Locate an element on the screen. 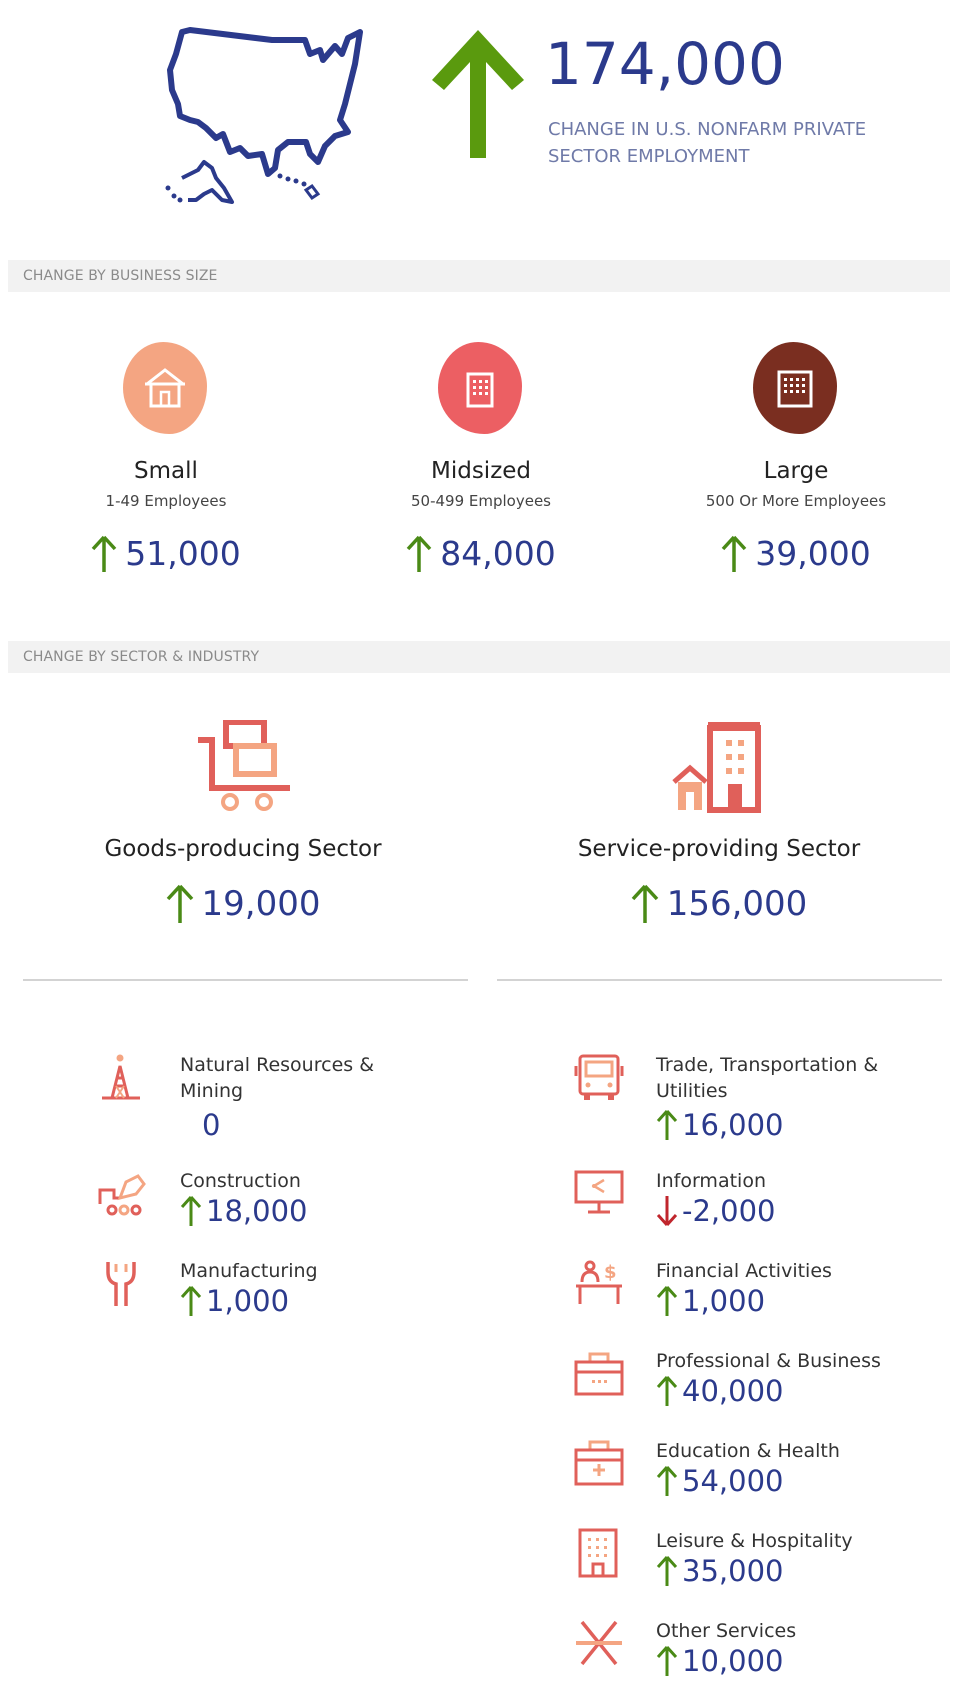 Image resolution: width=958 pixels, height=1703 pixels. business-size-header-bar: CHANGE BY BUSINESS SIZE is located at coordinates (479, 276).